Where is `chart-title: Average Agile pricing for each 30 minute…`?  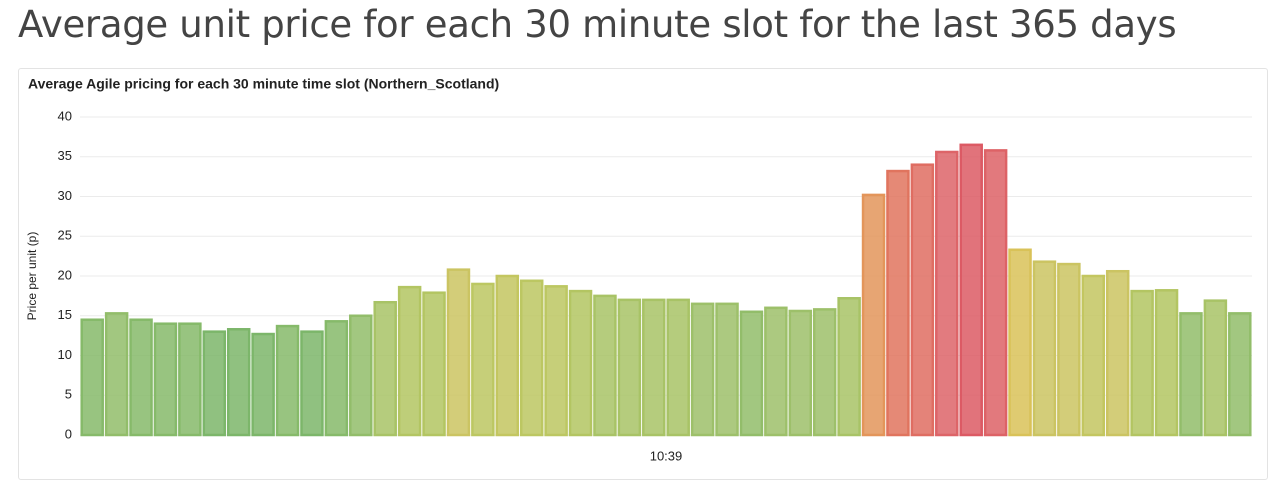
chart-title: Average Agile pricing for each 30 minute… is located at coordinates (263, 84).